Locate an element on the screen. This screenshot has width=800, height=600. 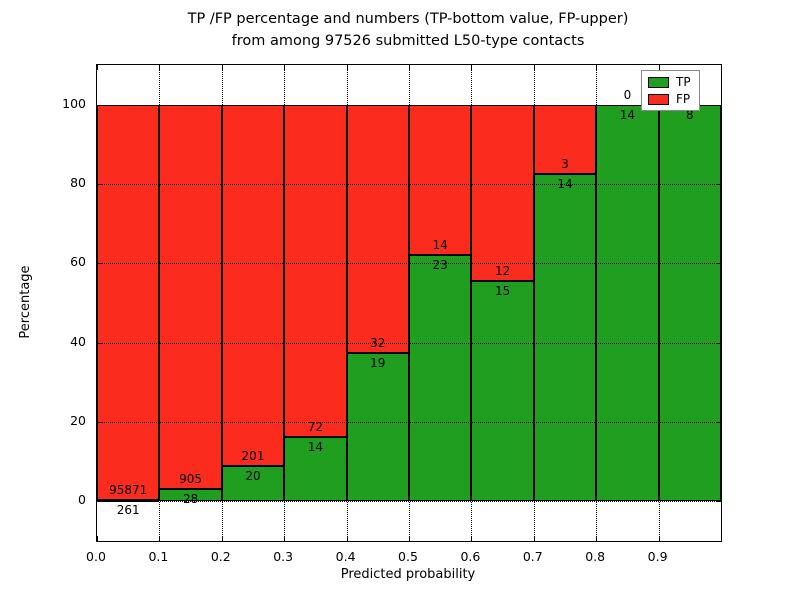
x-tick-label: 0.3 is located at coordinates (283, 556).